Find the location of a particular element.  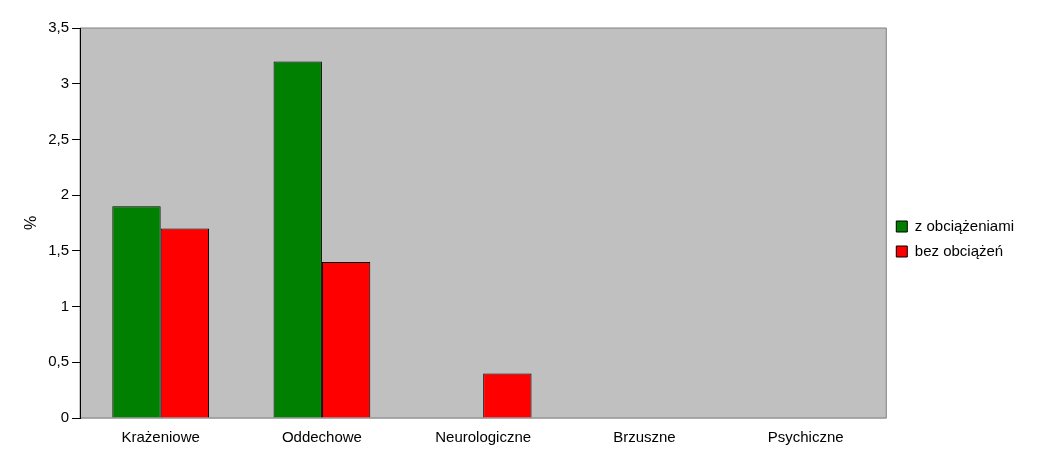

y-tick-label: 3,5 is located at coordinates (59, 27).